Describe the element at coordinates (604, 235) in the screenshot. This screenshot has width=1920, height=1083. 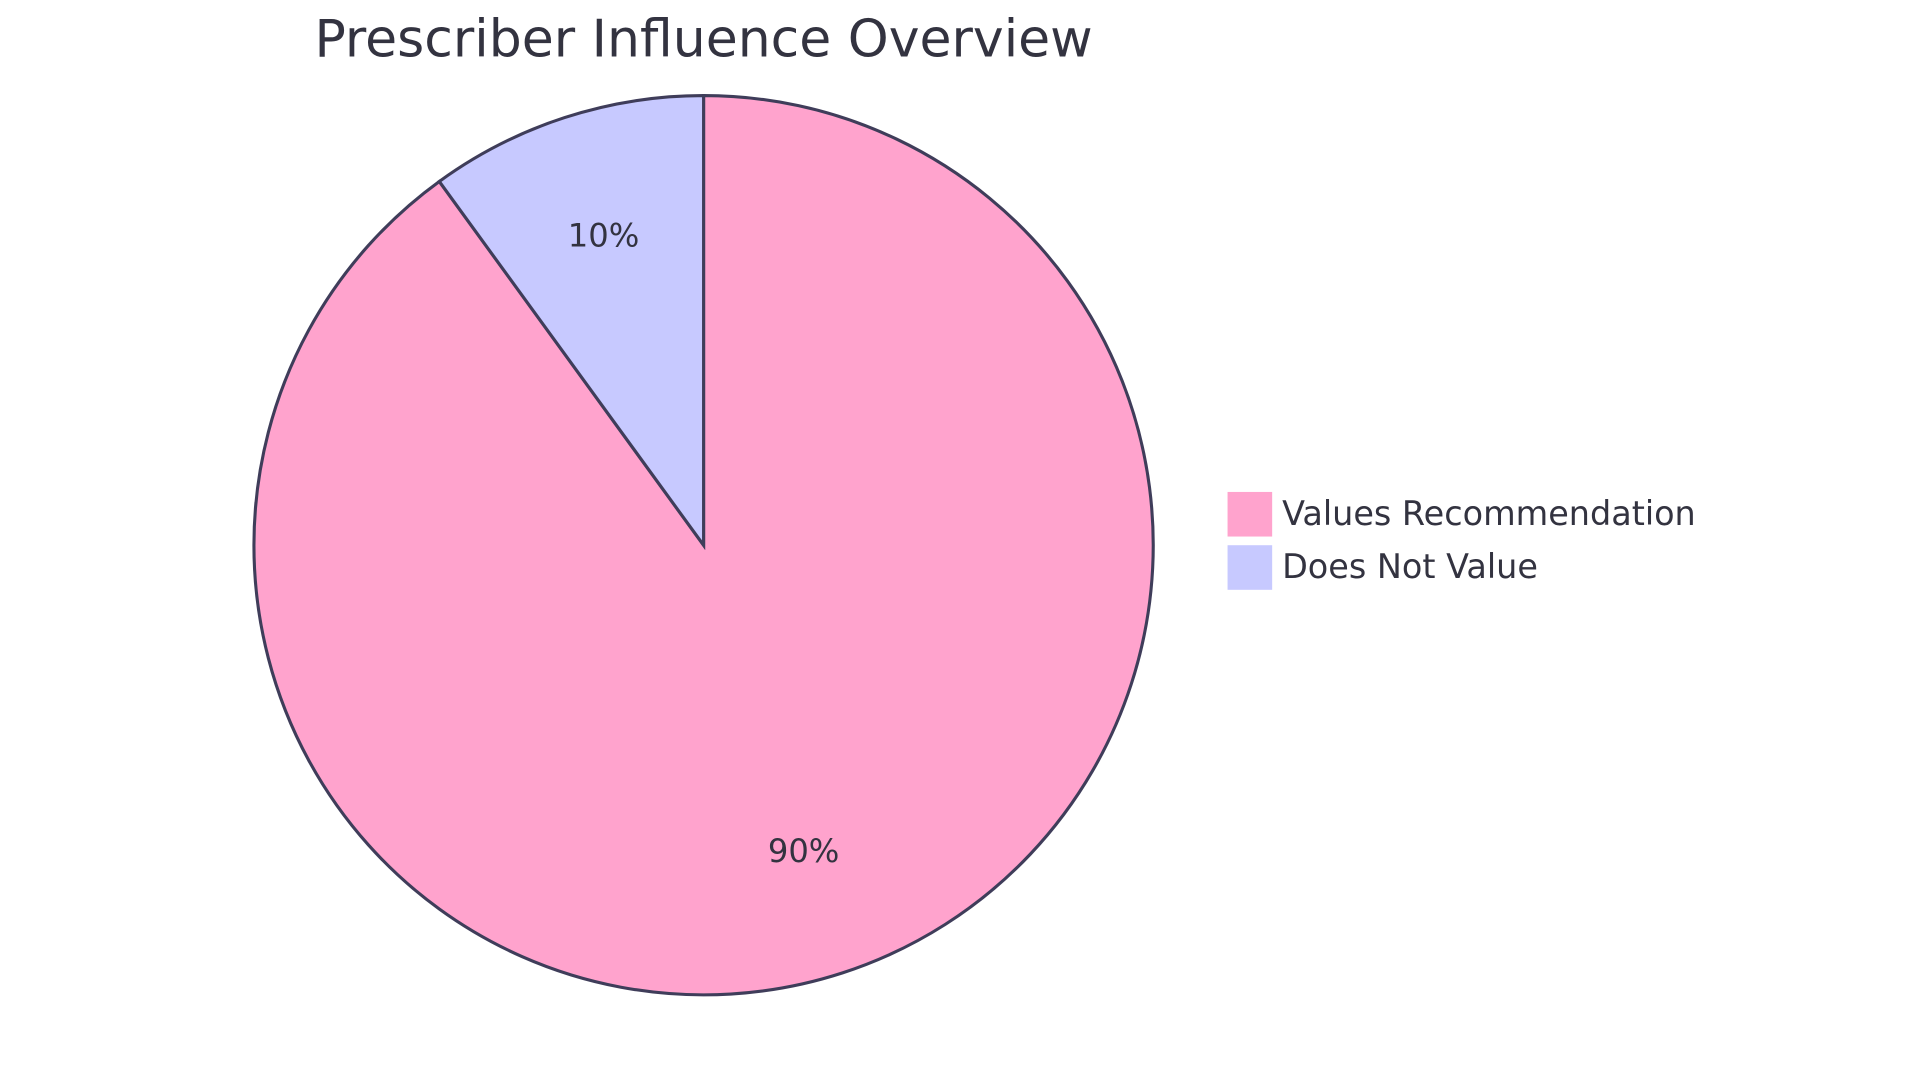
I see `data-label: 10%` at that location.